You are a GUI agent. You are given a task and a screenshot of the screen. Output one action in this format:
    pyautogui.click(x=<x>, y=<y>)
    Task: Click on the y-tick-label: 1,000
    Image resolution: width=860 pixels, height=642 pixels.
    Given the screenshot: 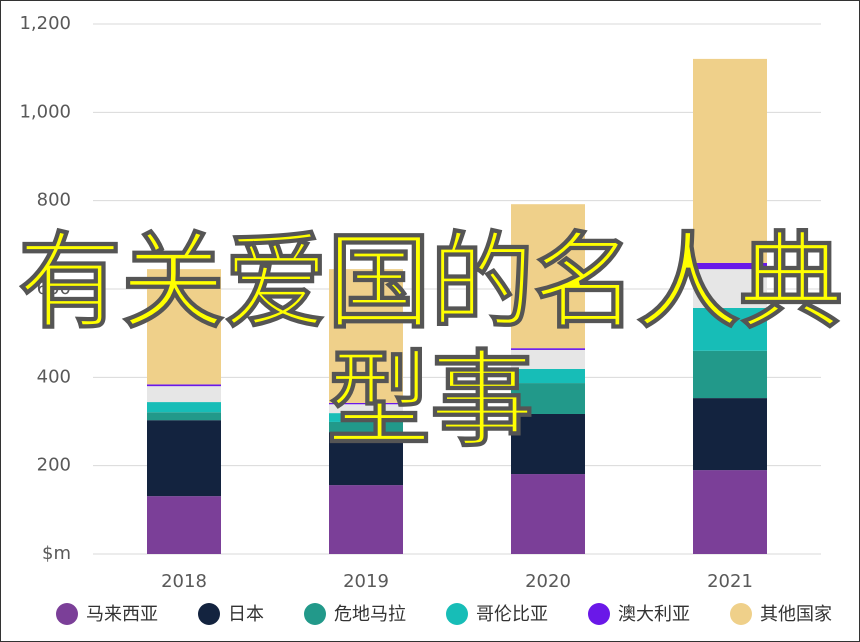 What is the action you would take?
    pyautogui.click(x=45, y=111)
    